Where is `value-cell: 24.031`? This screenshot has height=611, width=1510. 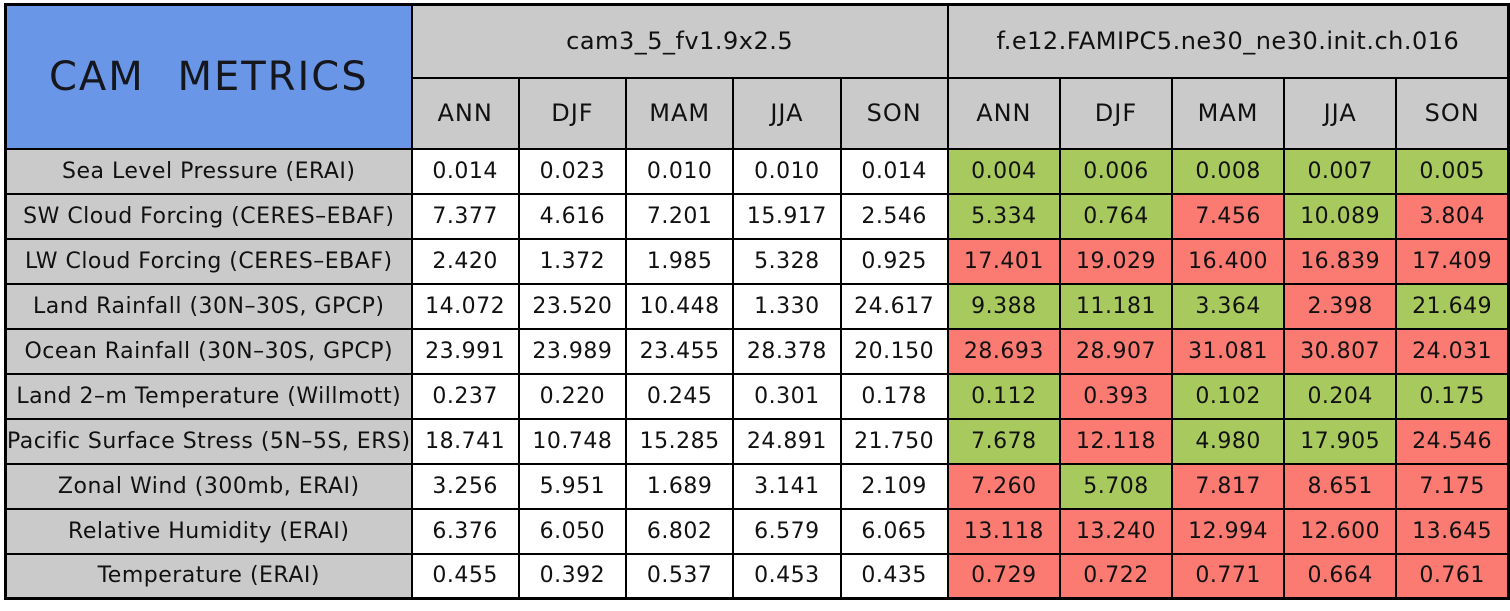
value-cell: 24.031 is located at coordinates (1452, 351).